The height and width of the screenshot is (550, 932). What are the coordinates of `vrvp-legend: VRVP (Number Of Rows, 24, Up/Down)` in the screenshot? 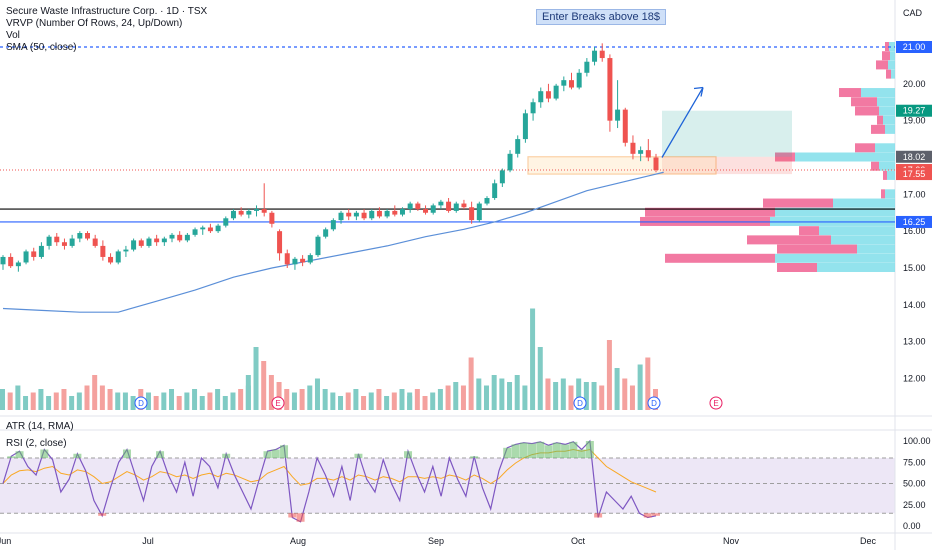 It's located at (94, 23).